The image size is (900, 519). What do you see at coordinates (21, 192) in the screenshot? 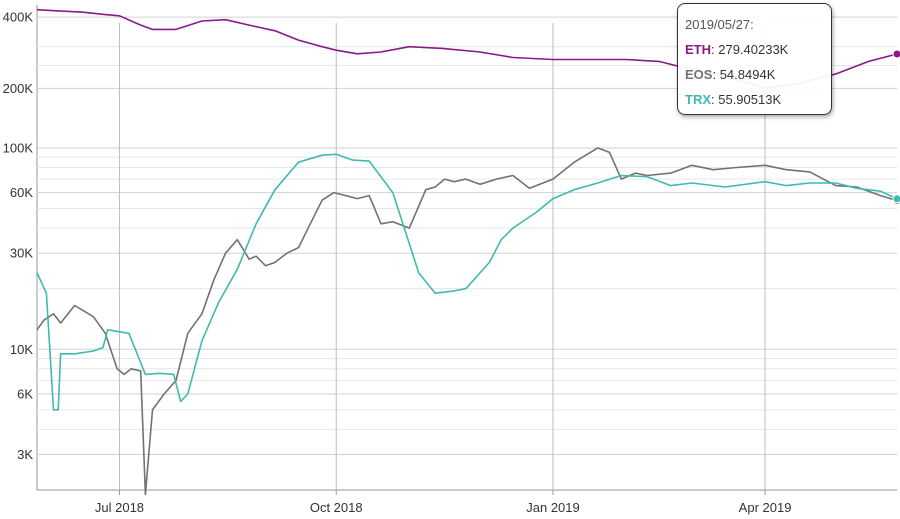
I see `y-tick-label: 60K` at bounding box center [21, 192].